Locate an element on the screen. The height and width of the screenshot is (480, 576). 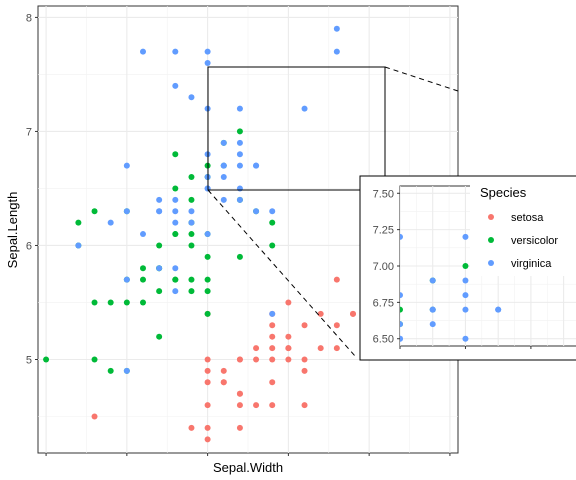
legend-key-virginica is located at coordinates (491, 263).